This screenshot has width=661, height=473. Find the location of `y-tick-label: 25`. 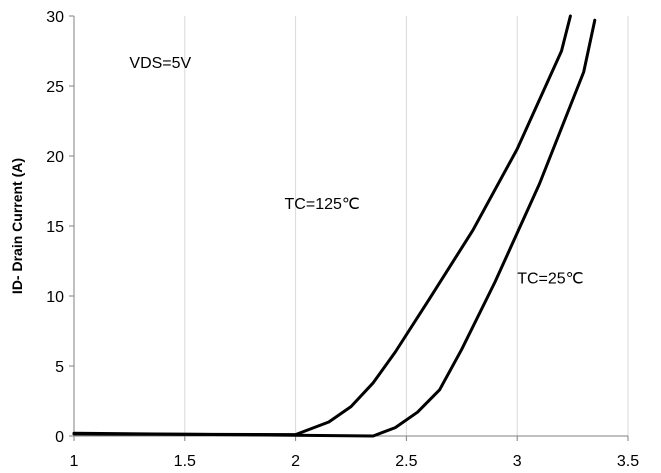

y-tick-label: 25 is located at coordinates (55, 87).